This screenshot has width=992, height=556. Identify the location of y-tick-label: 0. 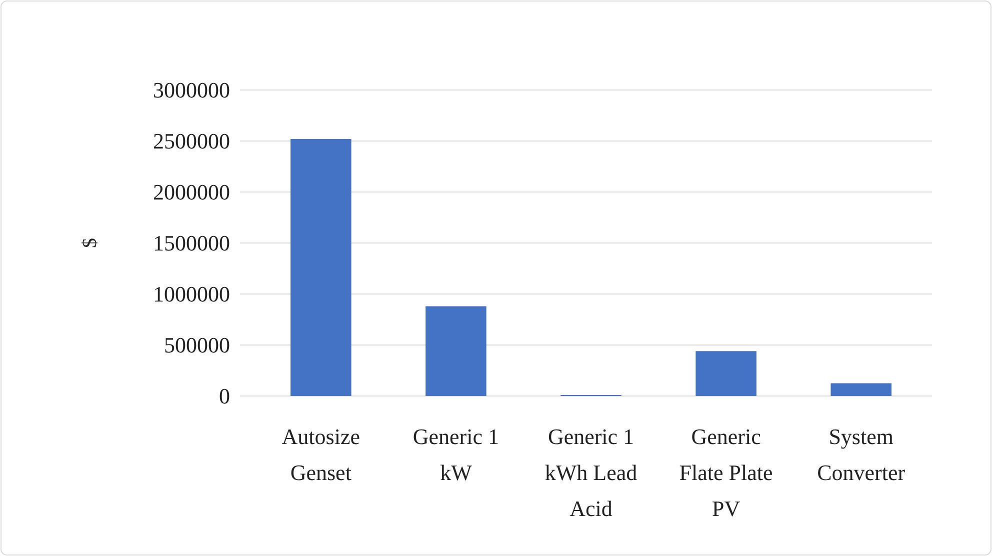
(224, 396).